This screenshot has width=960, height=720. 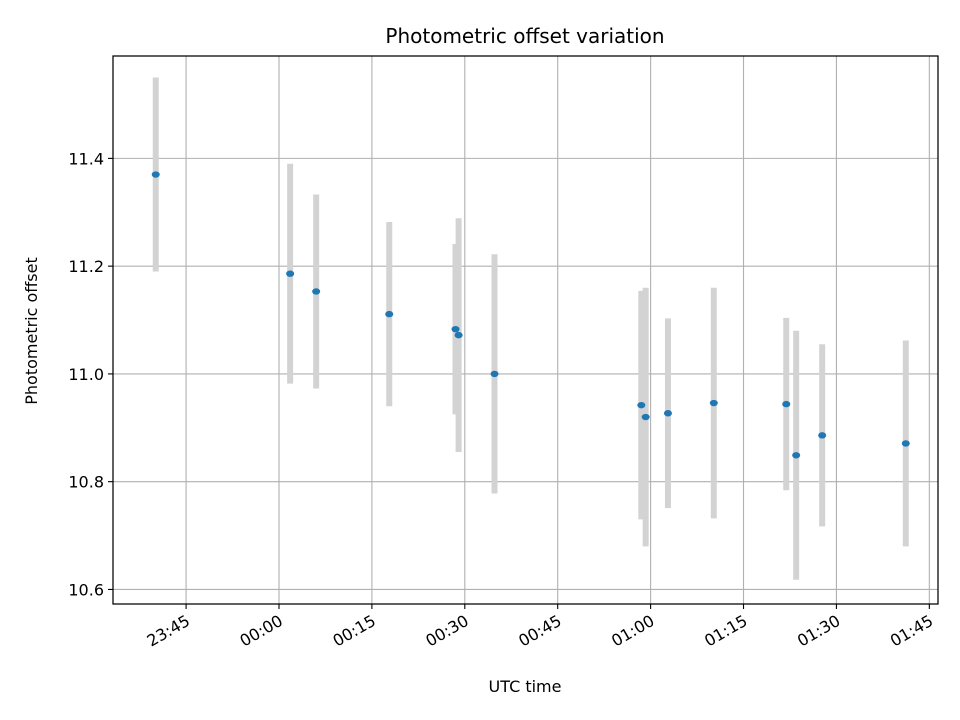 I want to click on y-axis-label: Photometric offset, so click(x=31, y=331).